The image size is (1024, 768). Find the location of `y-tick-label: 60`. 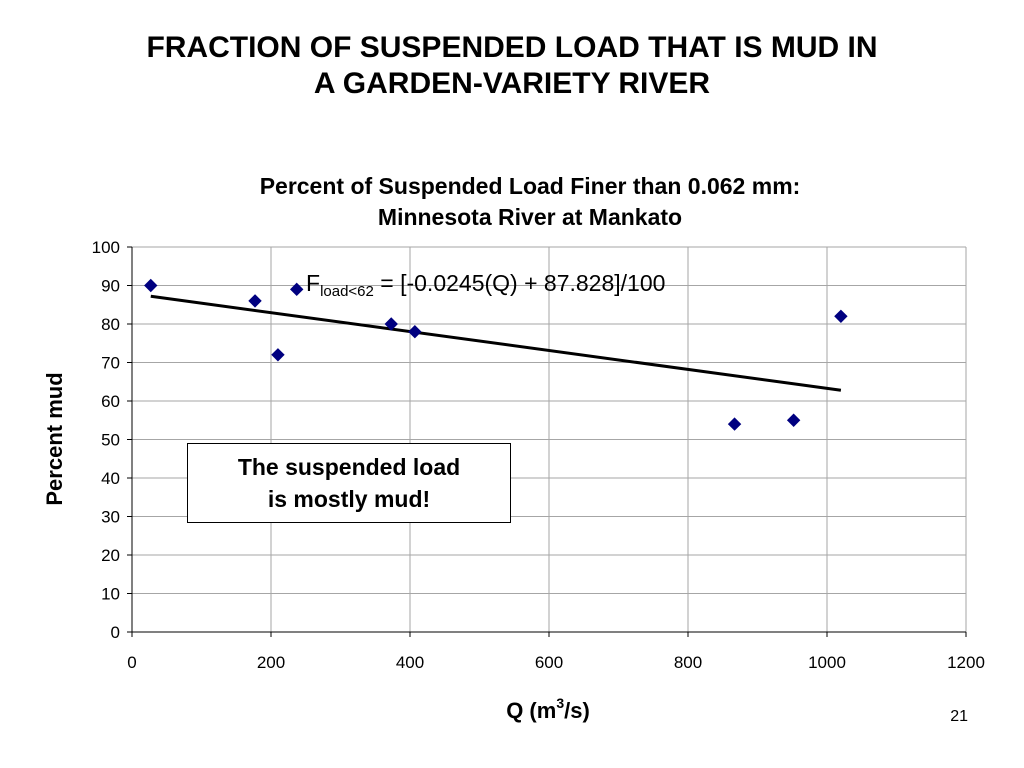

y-tick-label: 60 is located at coordinates (110, 401).